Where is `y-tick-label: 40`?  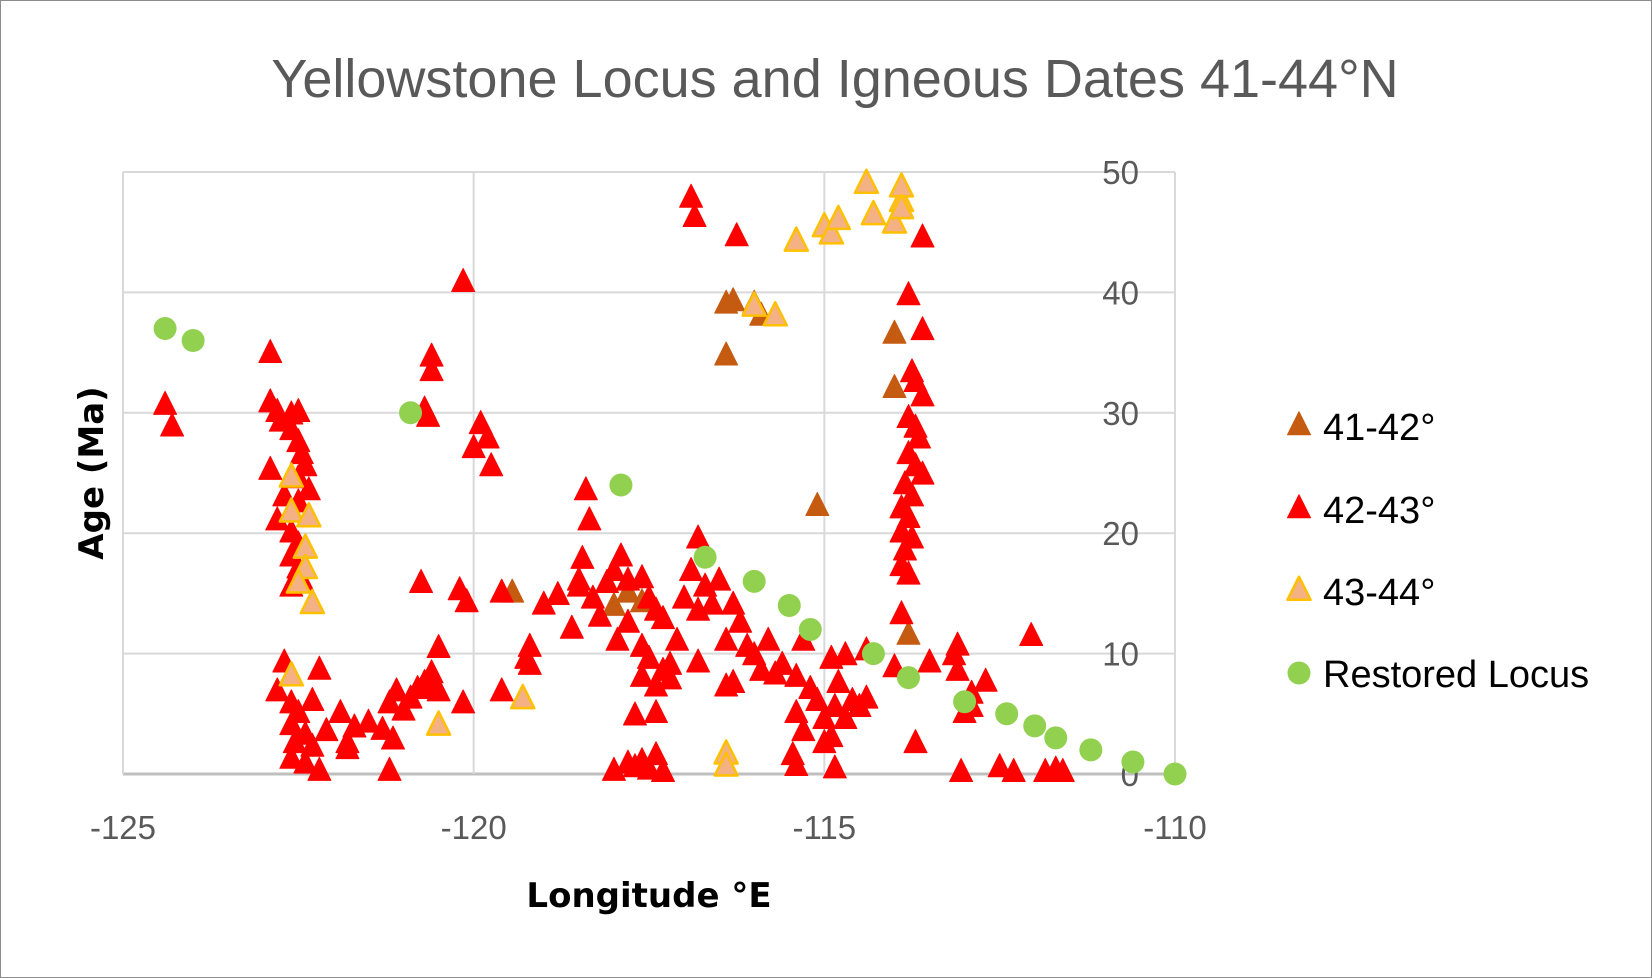
y-tick-label: 40 is located at coordinates (1120, 292).